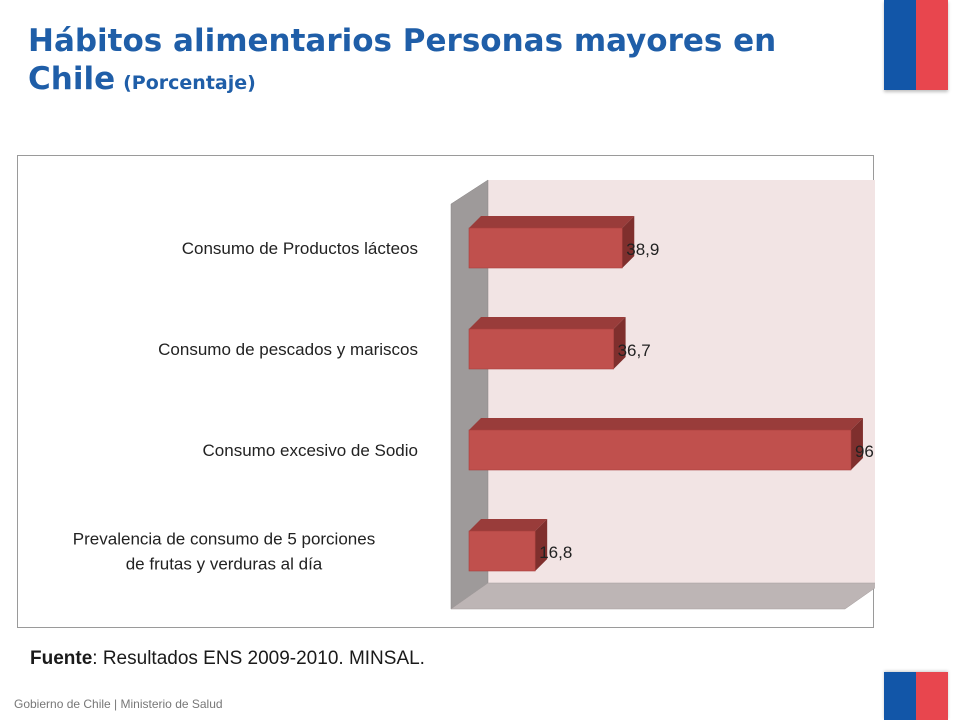  I want to click on footer-credit: Gobierno de Chile | Ministerio de Salud, so click(118, 704).